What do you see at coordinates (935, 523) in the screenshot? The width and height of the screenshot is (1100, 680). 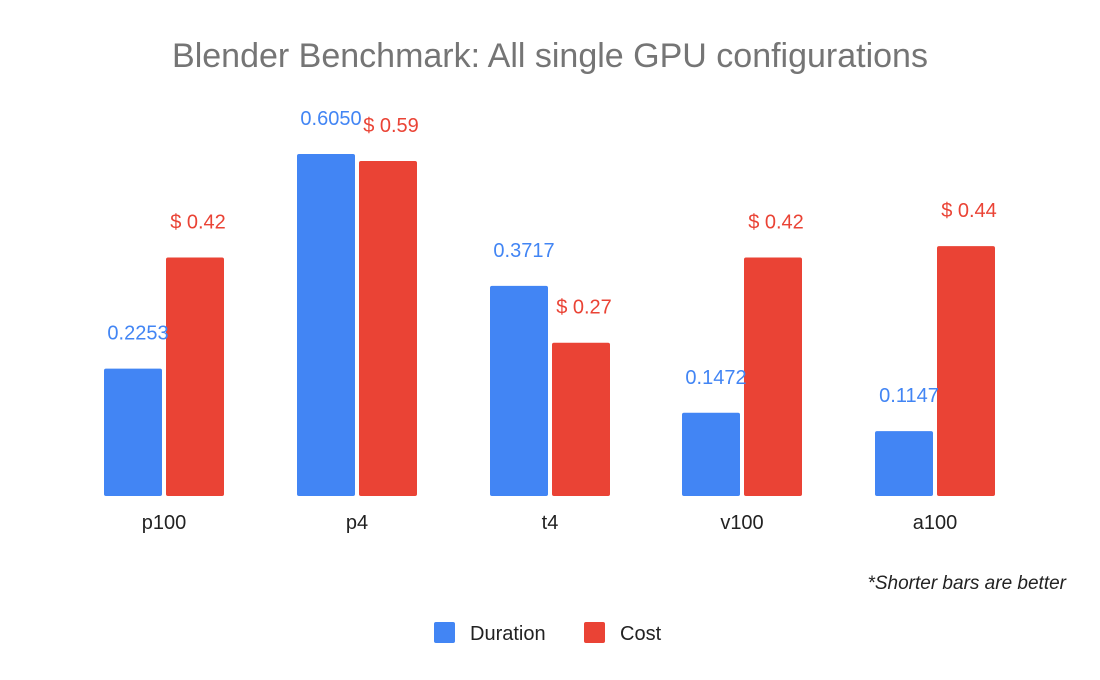 I see `category-label-a100: a100` at bounding box center [935, 523].